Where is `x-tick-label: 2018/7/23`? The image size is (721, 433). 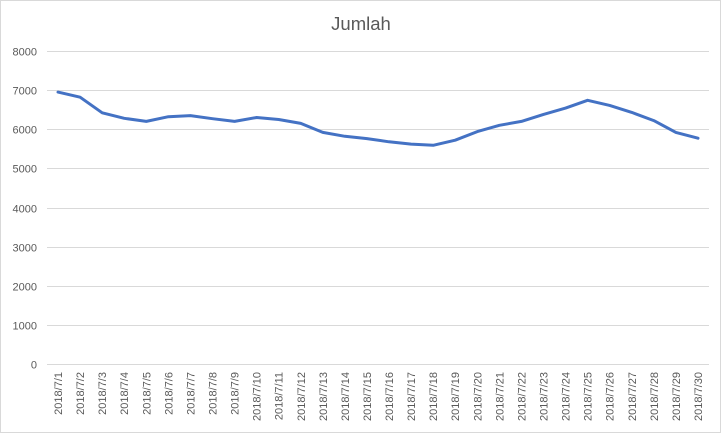 x-tick-label: 2018/7/23 is located at coordinates (545, 396).